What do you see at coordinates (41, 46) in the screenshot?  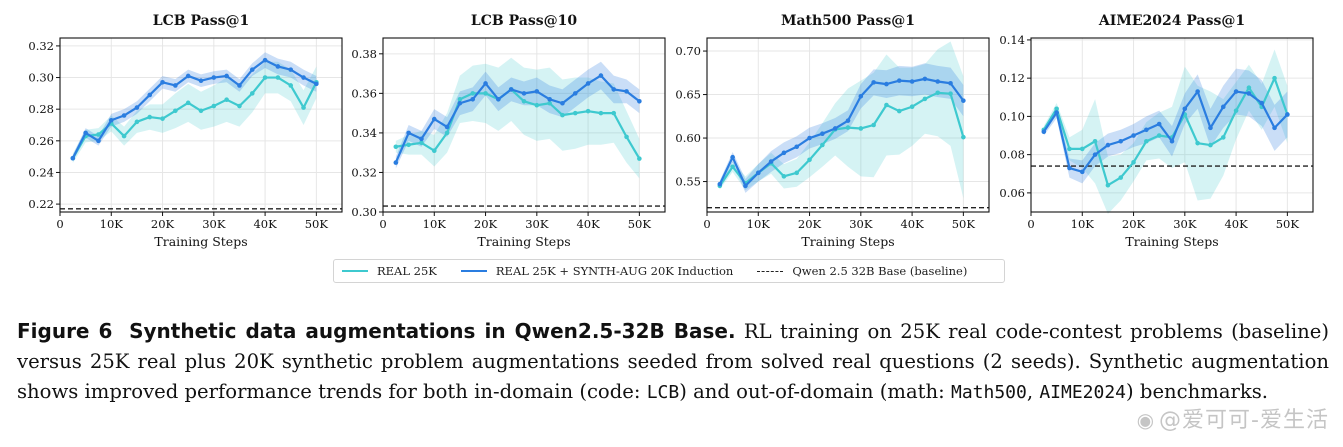 I see `y-tick-label: 0.32` at bounding box center [41, 46].